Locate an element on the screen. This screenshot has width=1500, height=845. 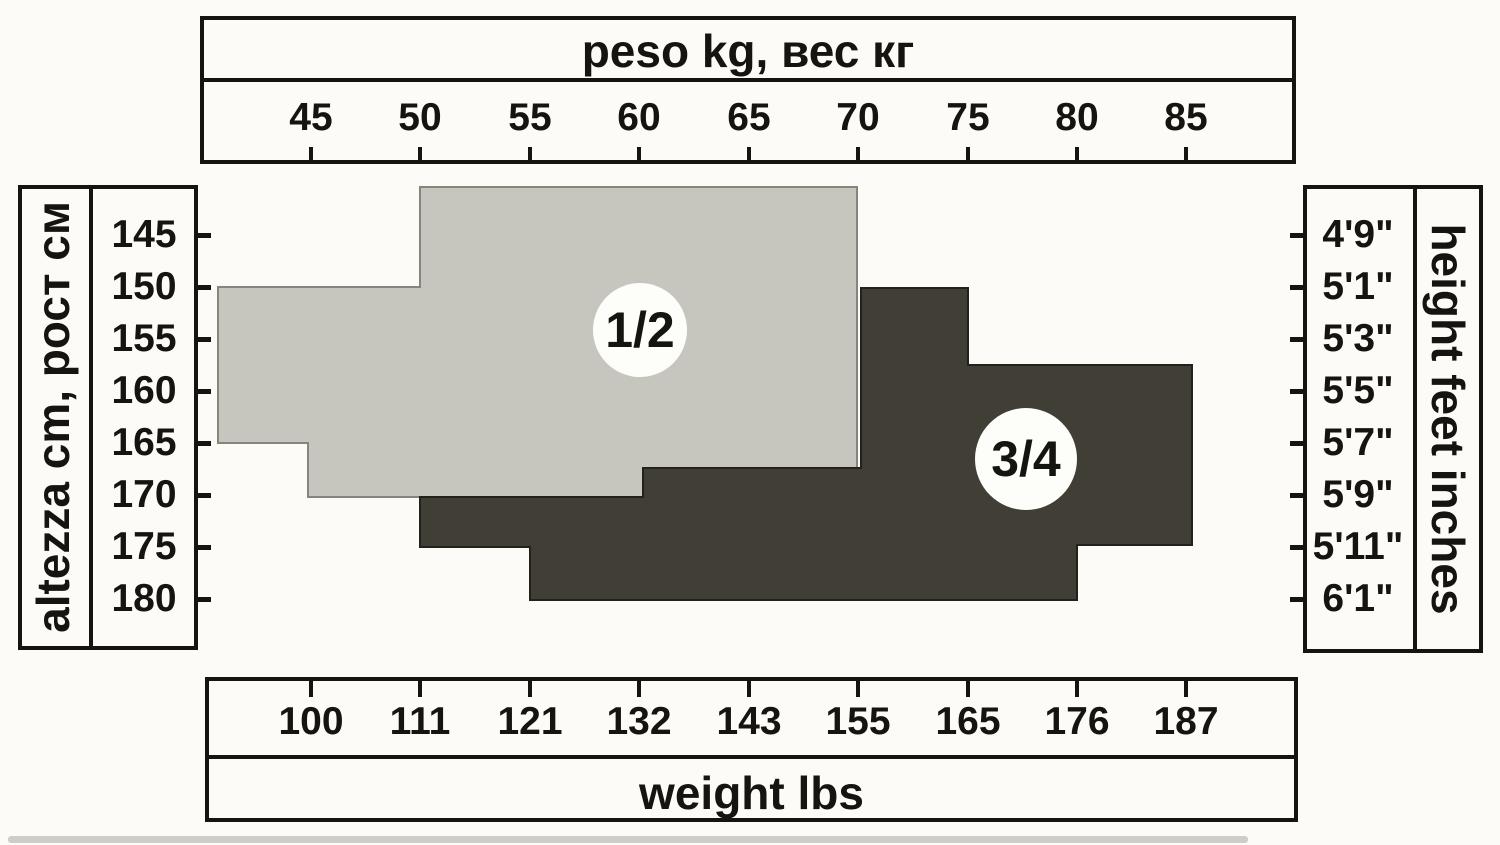
cm-tick-label: 160 is located at coordinates (144, 390).